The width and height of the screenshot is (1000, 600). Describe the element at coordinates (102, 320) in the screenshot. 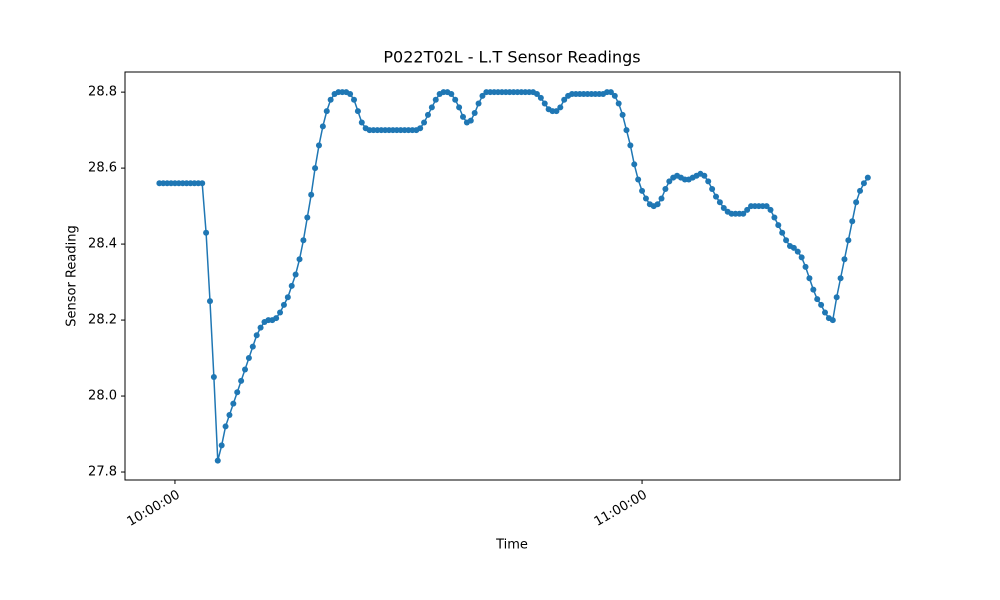

I see `y-tick-label: 28.2` at that location.